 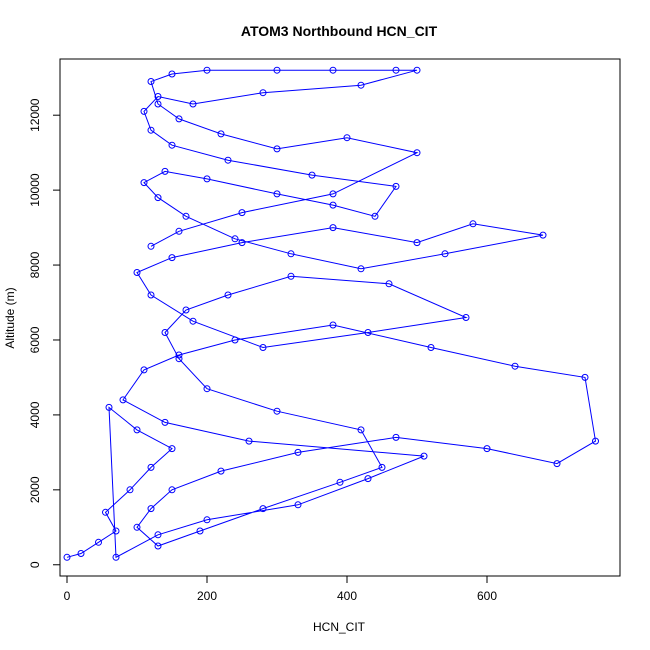 What do you see at coordinates (10, 317) in the screenshot?
I see `y-axis-title: Altitude (m)` at bounding box center [10, 317].